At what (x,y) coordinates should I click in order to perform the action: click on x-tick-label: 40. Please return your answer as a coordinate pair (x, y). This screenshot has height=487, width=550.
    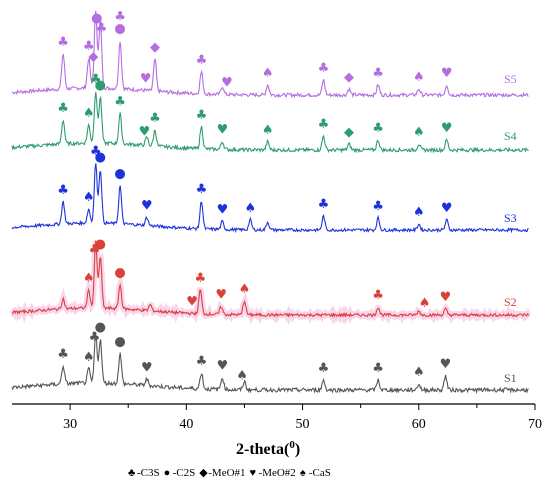
    Looking at the image, I should click on (186, 424).